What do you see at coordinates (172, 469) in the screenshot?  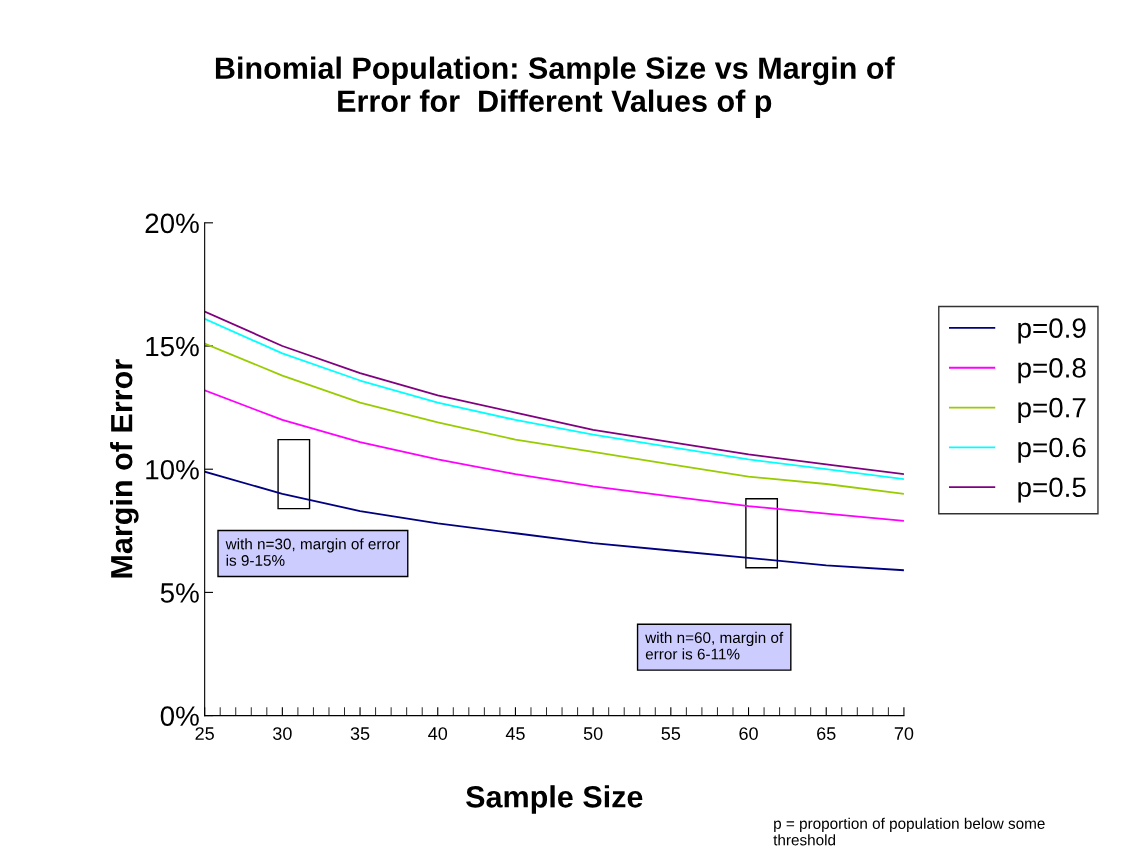 I see `y-tick-label: 10%` at bounding box center [172, 469].